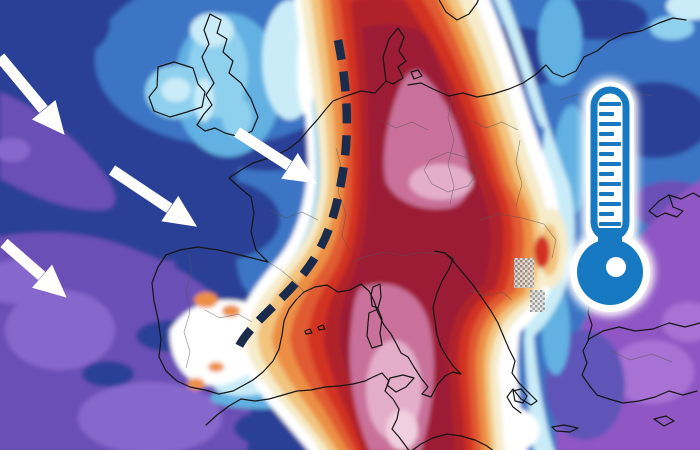  Describe the element at coordinates (655, 353) in the screenshot. I see `violet-light-patches` at that location.